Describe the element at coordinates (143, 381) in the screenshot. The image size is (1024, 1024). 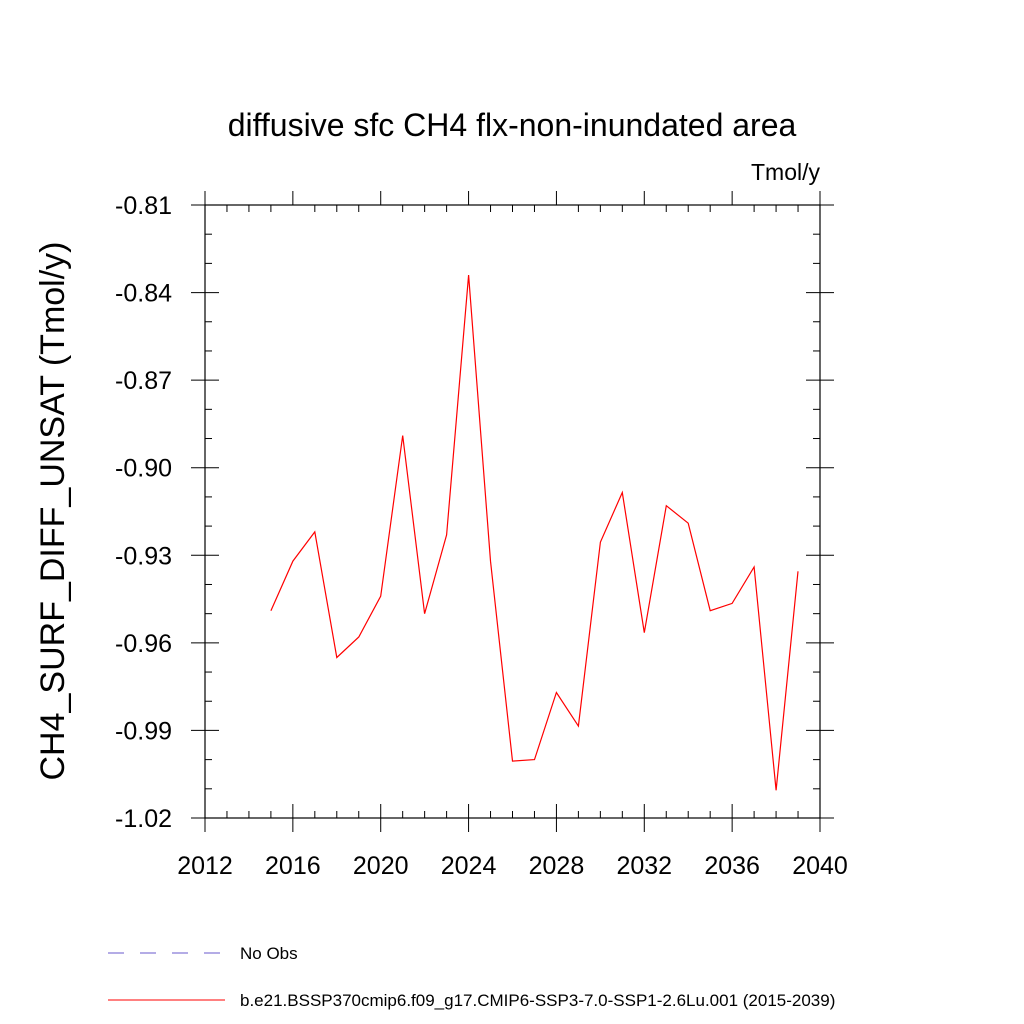
I see `y-tick-label: -0.87` at that location.